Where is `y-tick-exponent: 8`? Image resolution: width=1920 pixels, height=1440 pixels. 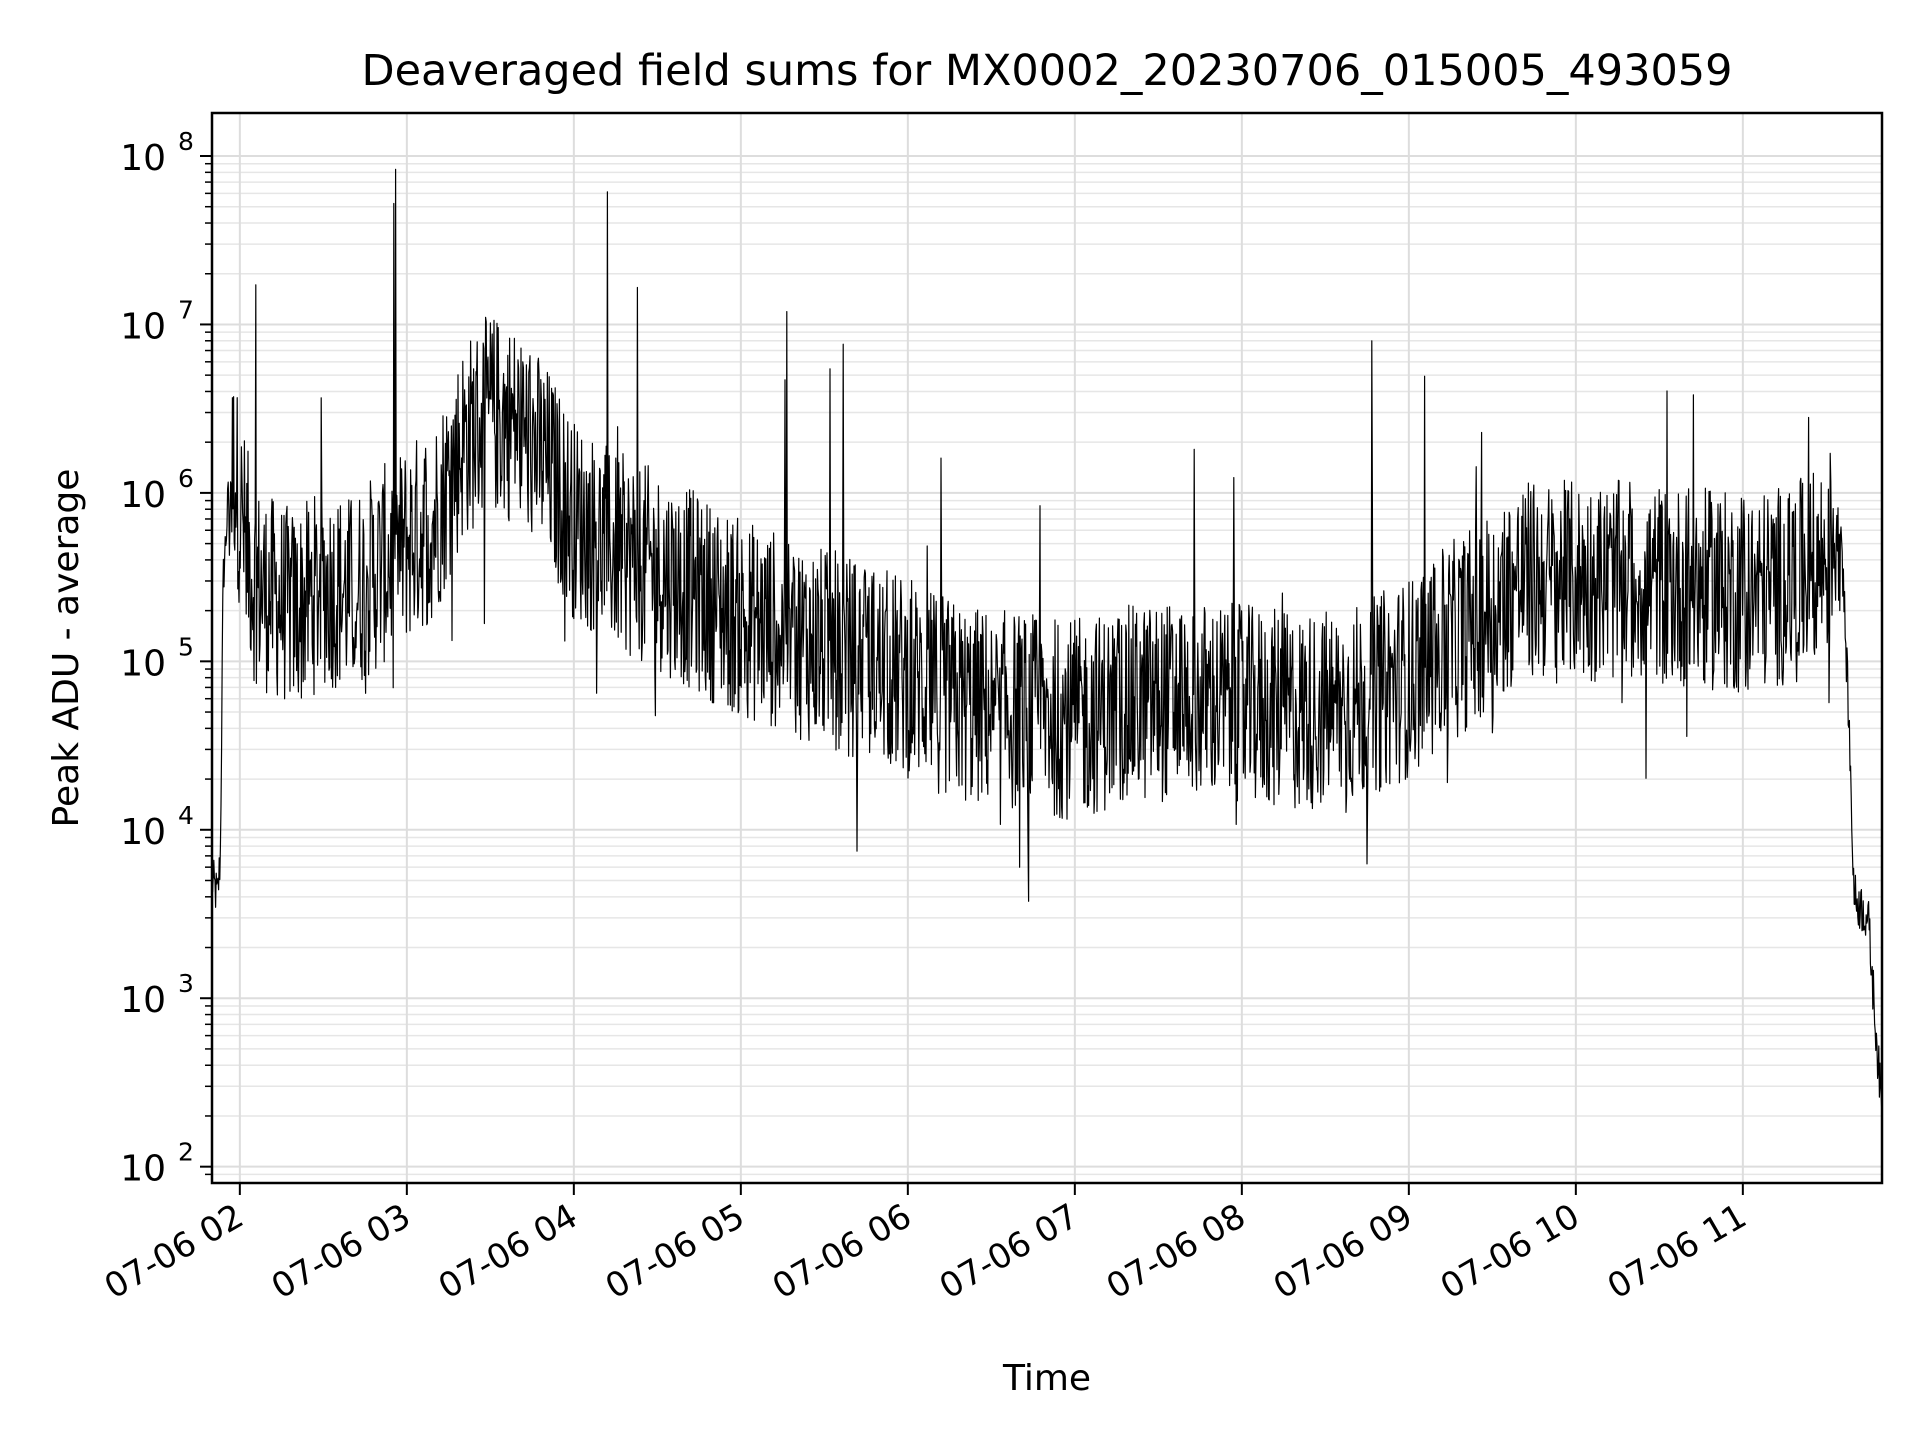
y-tick-exponent: 8 is located at coordinates (186, 141).